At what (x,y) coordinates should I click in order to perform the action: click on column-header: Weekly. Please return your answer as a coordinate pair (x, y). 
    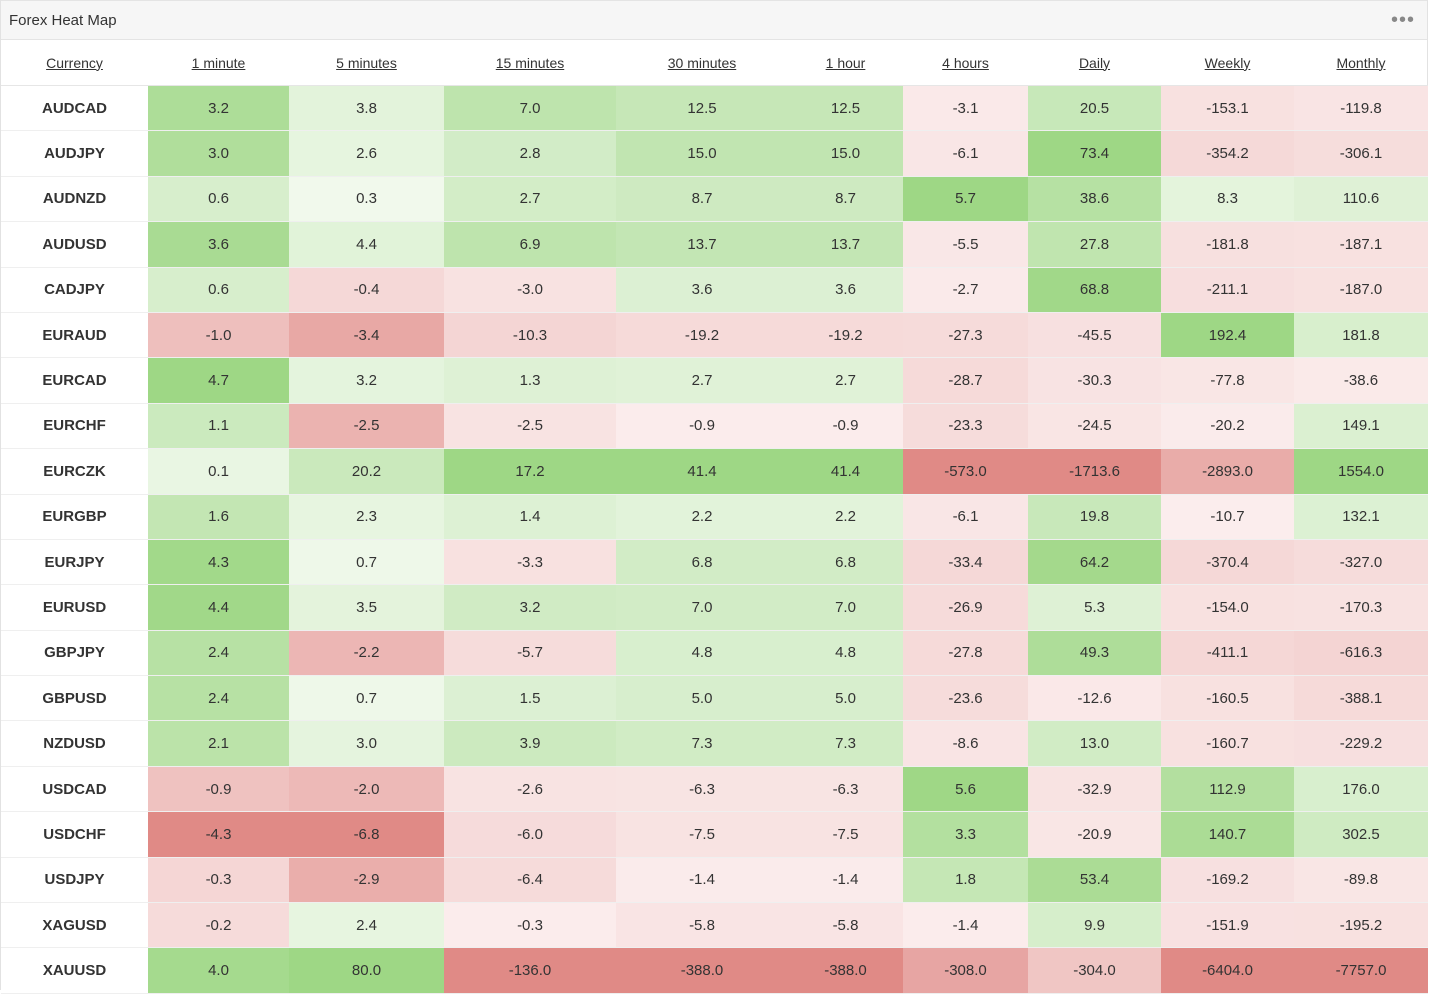
    Looking at the image, I should click on (1227, 63).